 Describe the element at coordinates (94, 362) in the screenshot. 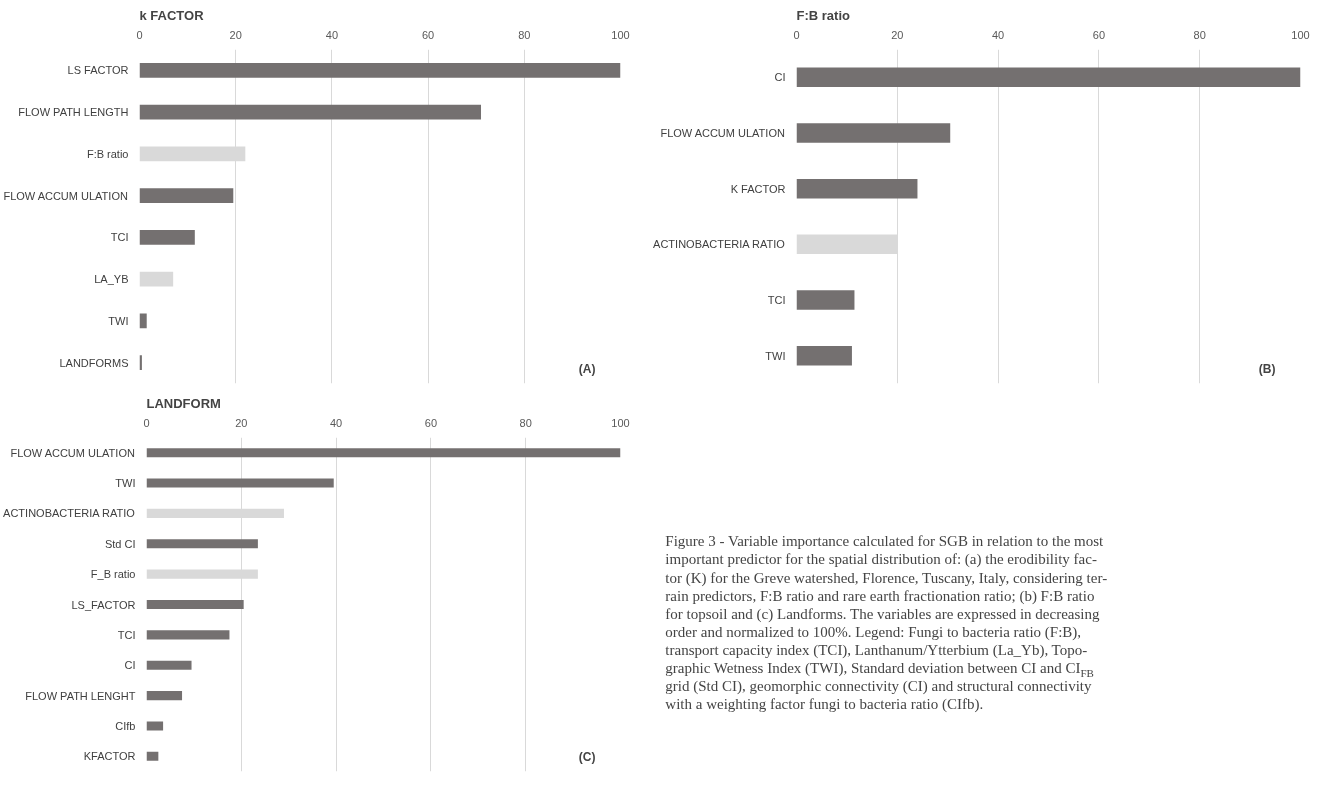

I see `y-tick-label: LANDFORMS` at that location.